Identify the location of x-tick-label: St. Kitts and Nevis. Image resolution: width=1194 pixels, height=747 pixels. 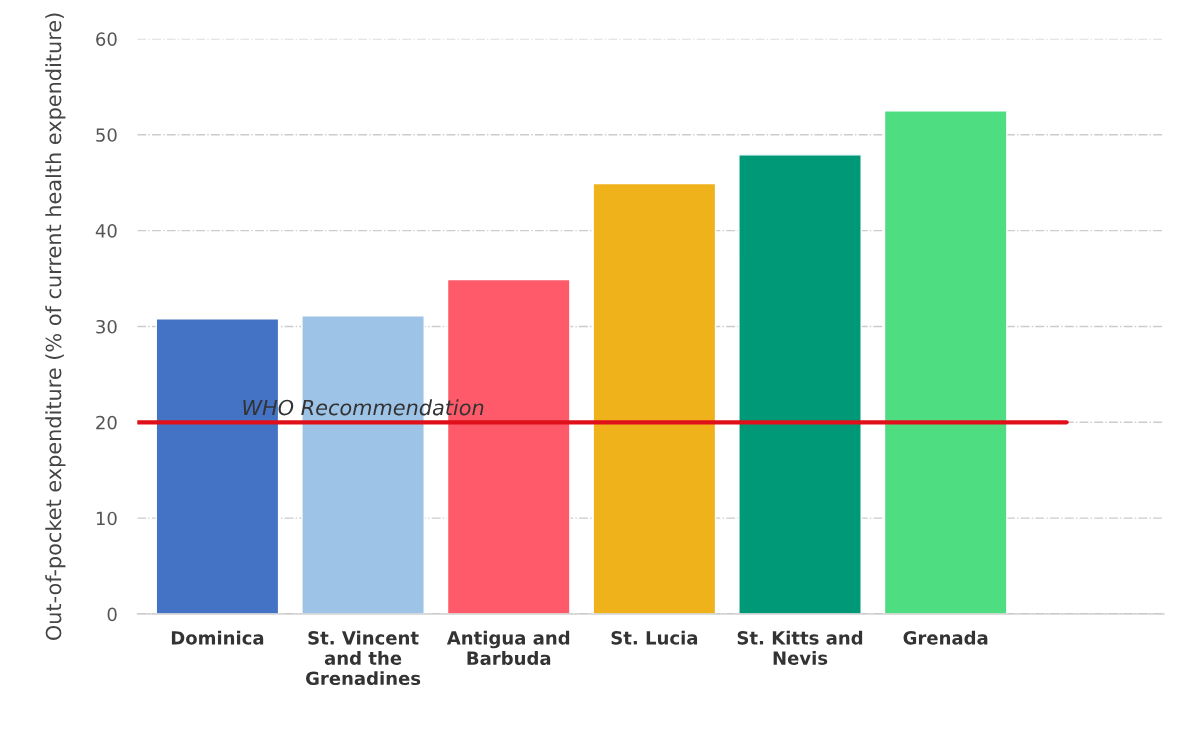
(800, 647).